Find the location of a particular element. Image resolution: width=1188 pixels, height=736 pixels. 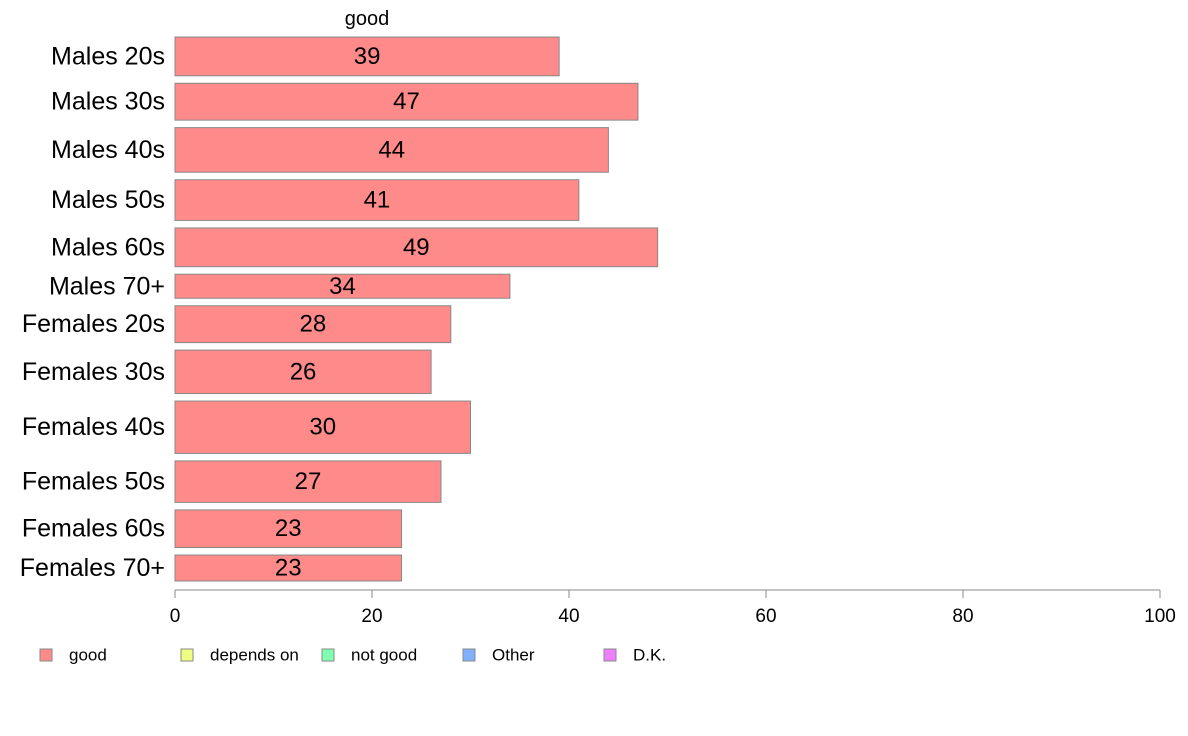

x-tick-label: 60 is located at coordinates (765, 616).